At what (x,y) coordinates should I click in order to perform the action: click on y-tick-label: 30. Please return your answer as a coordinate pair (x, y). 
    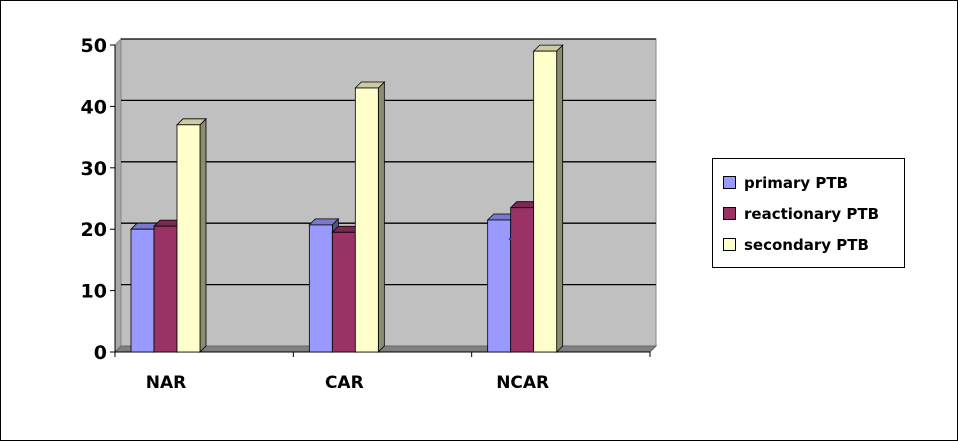
    Looking at the image, I should click on (94, 169).